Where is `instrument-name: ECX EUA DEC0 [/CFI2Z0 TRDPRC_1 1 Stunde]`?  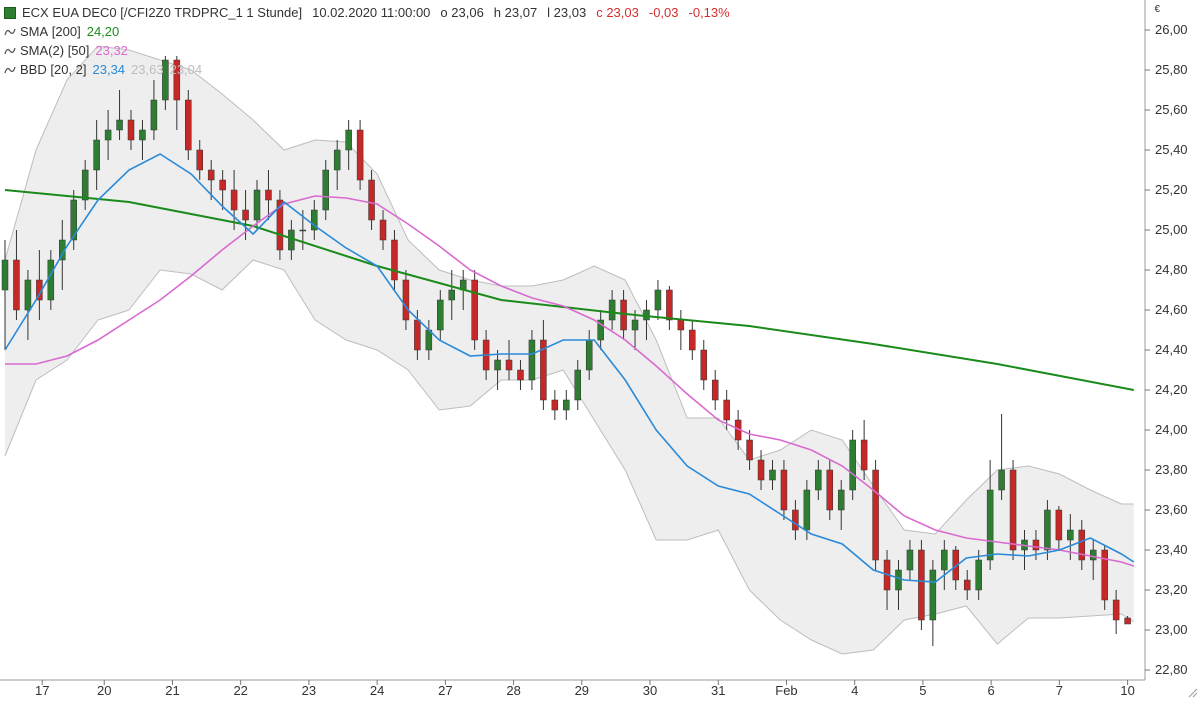
instrument-name: ECX EUA DEC0 [/CFI2Z0 TRDPRC_1 1 Stunde] is located at coordinates (162, 12).